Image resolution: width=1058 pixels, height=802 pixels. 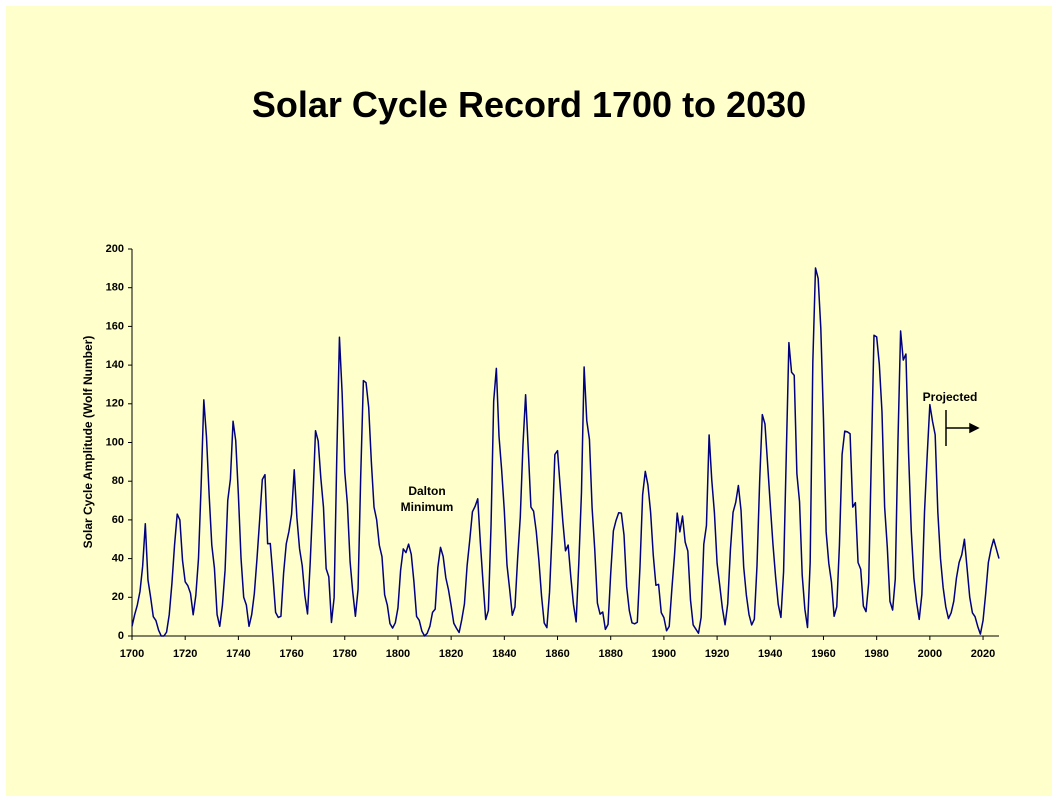 What do you see at coordinates (983, 654) in the screenshot?
I see `x-tick-label: 2020` at bounding box center [983, 654].